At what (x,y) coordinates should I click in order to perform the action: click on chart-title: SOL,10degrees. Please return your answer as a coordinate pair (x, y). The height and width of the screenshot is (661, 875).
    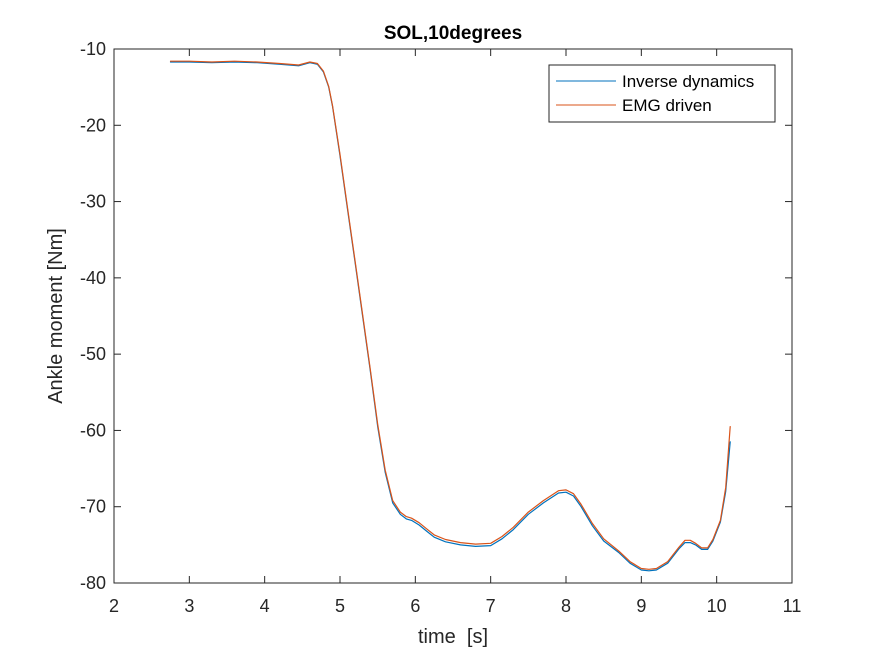
    Looking at the image, I should click on (453, 33).